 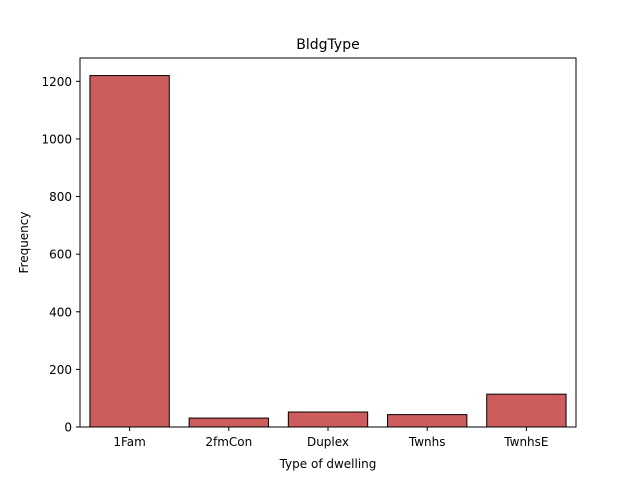 What do you see at coordinates (328, 442) in the screenshot?
I see `x-tick-label-duplex: Duplex` at bounding box center [328, 442].